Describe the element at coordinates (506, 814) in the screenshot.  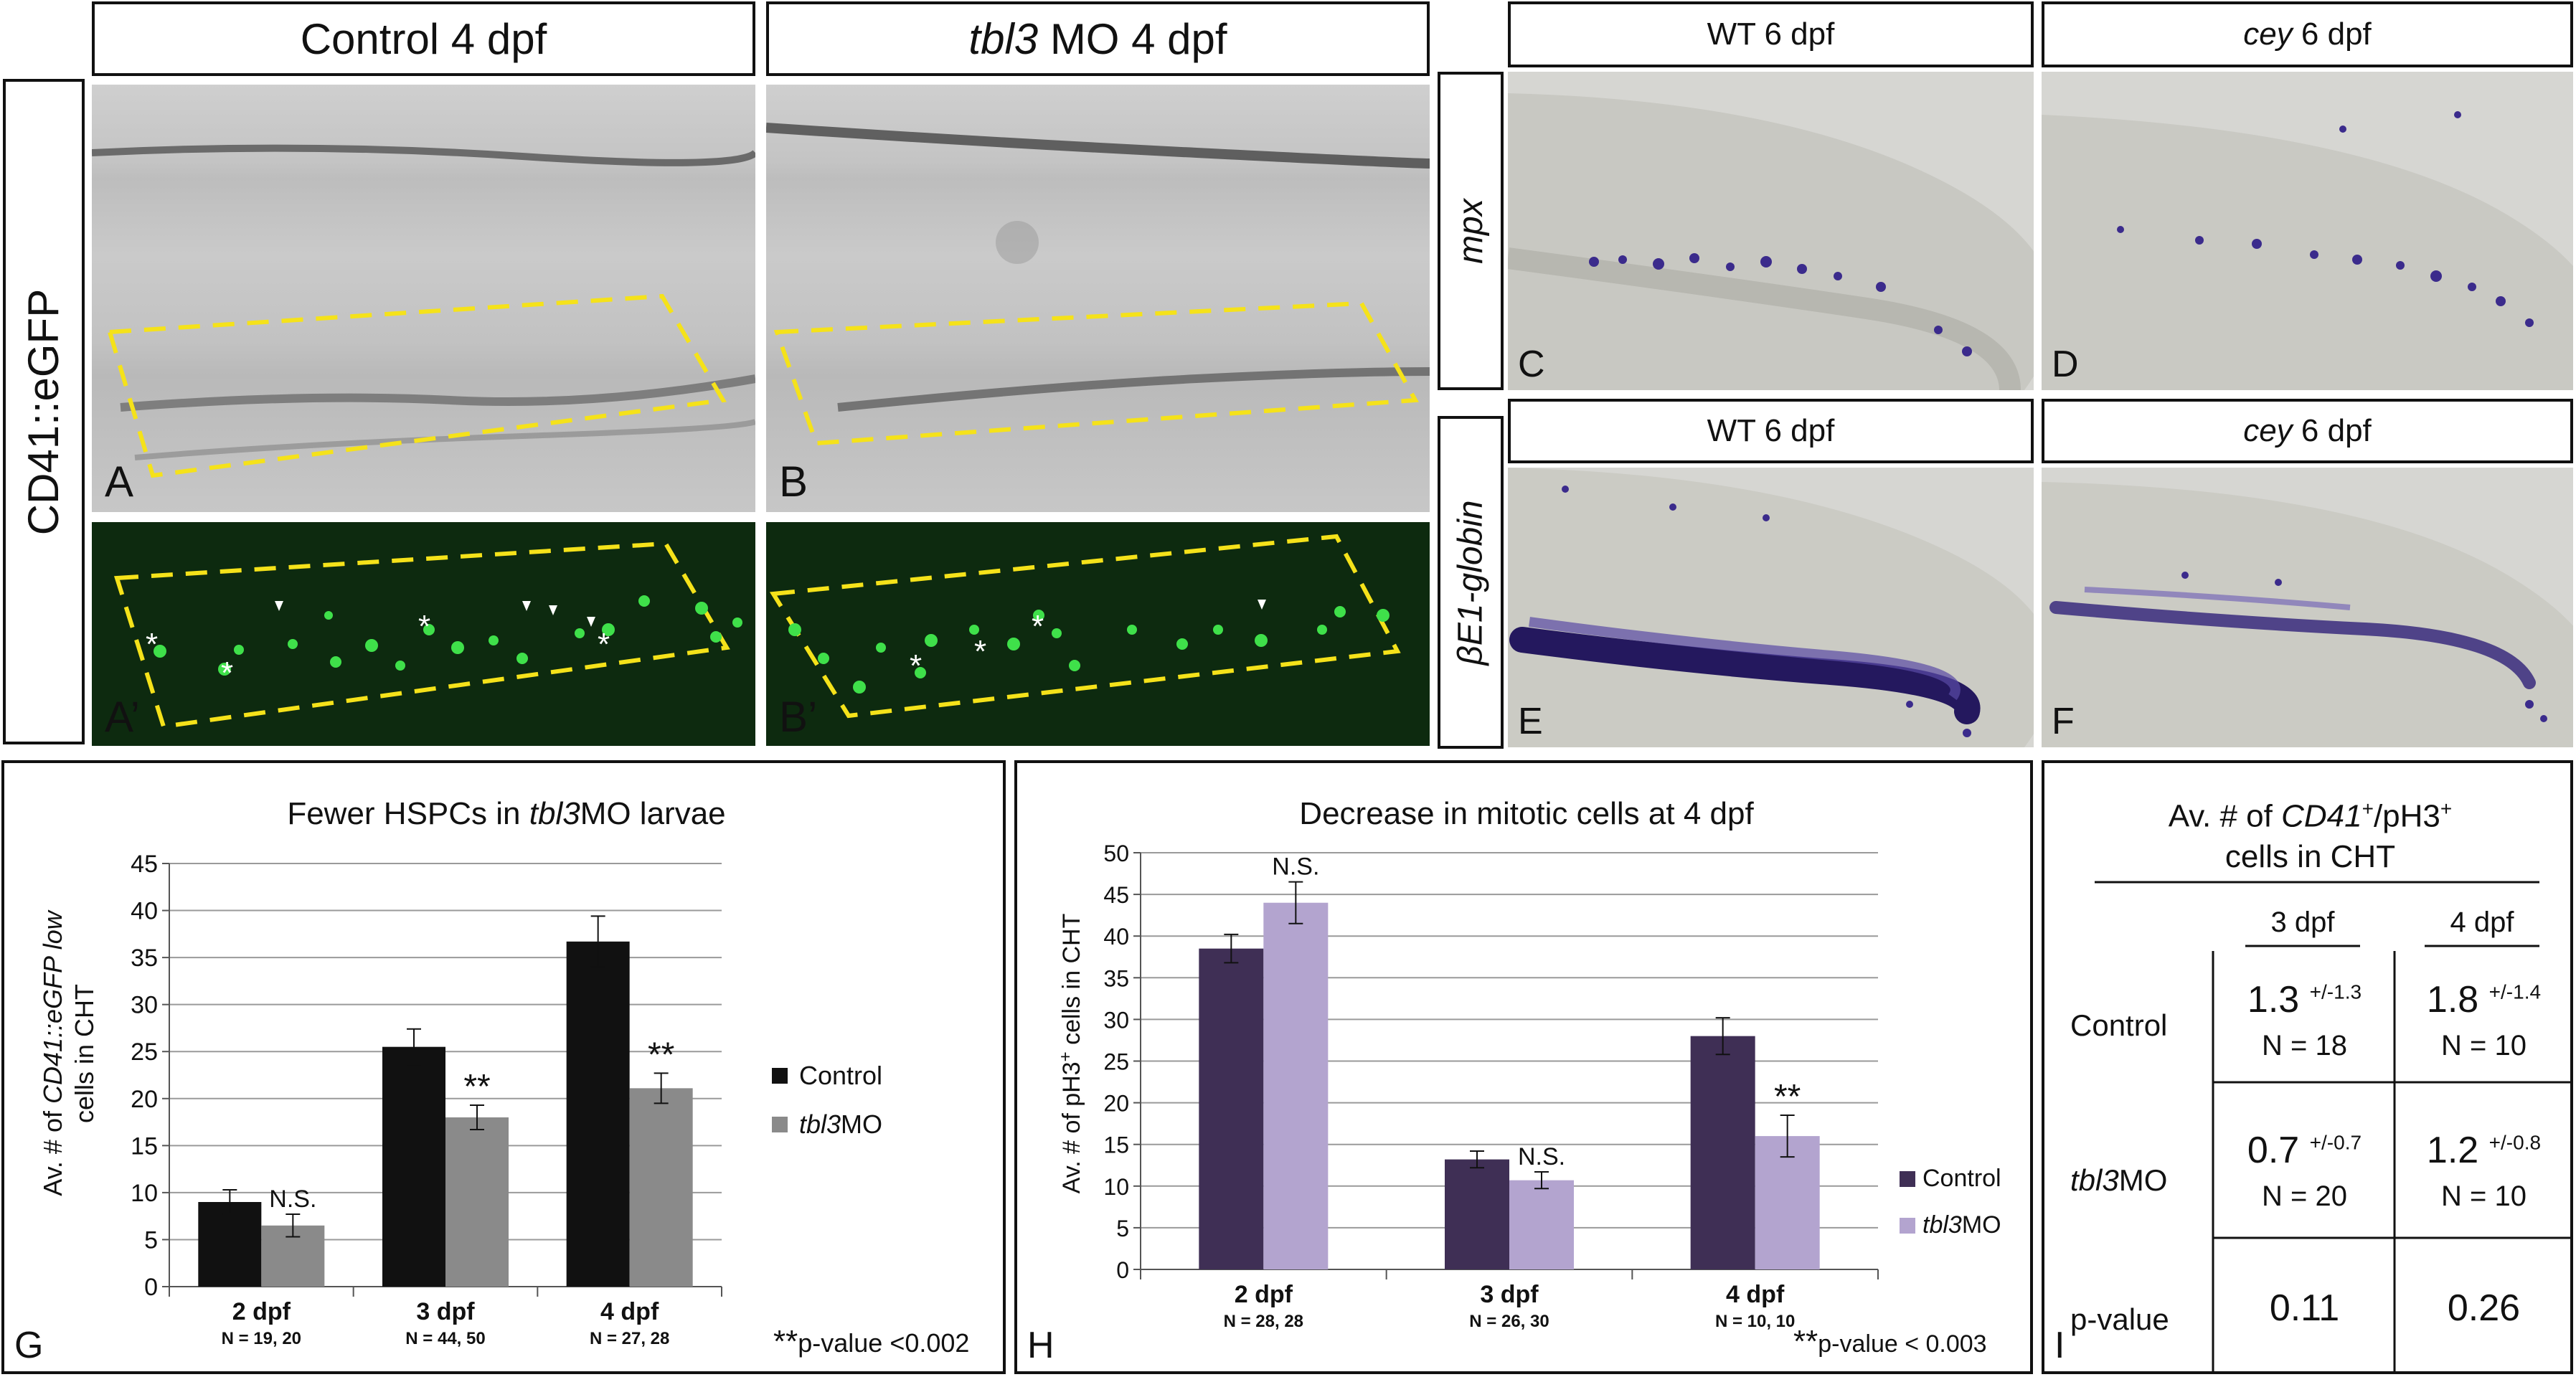
I see `chart-g-title: Fewer HSPCs in tbl3MO larvae` at that location.